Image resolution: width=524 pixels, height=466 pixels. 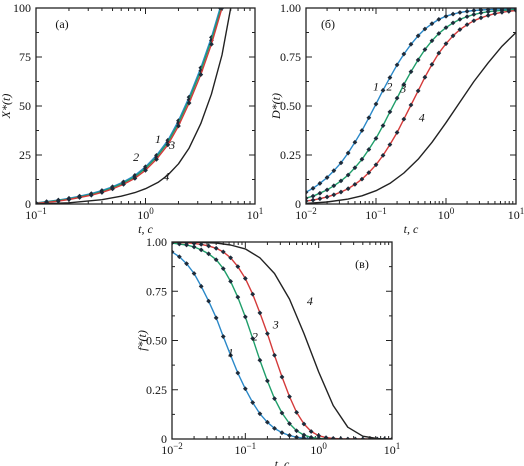 What do you see at coordinates (25, 57) in the screenshot?
I see `y-tick-label: 75` at bounding box center [25, 57].